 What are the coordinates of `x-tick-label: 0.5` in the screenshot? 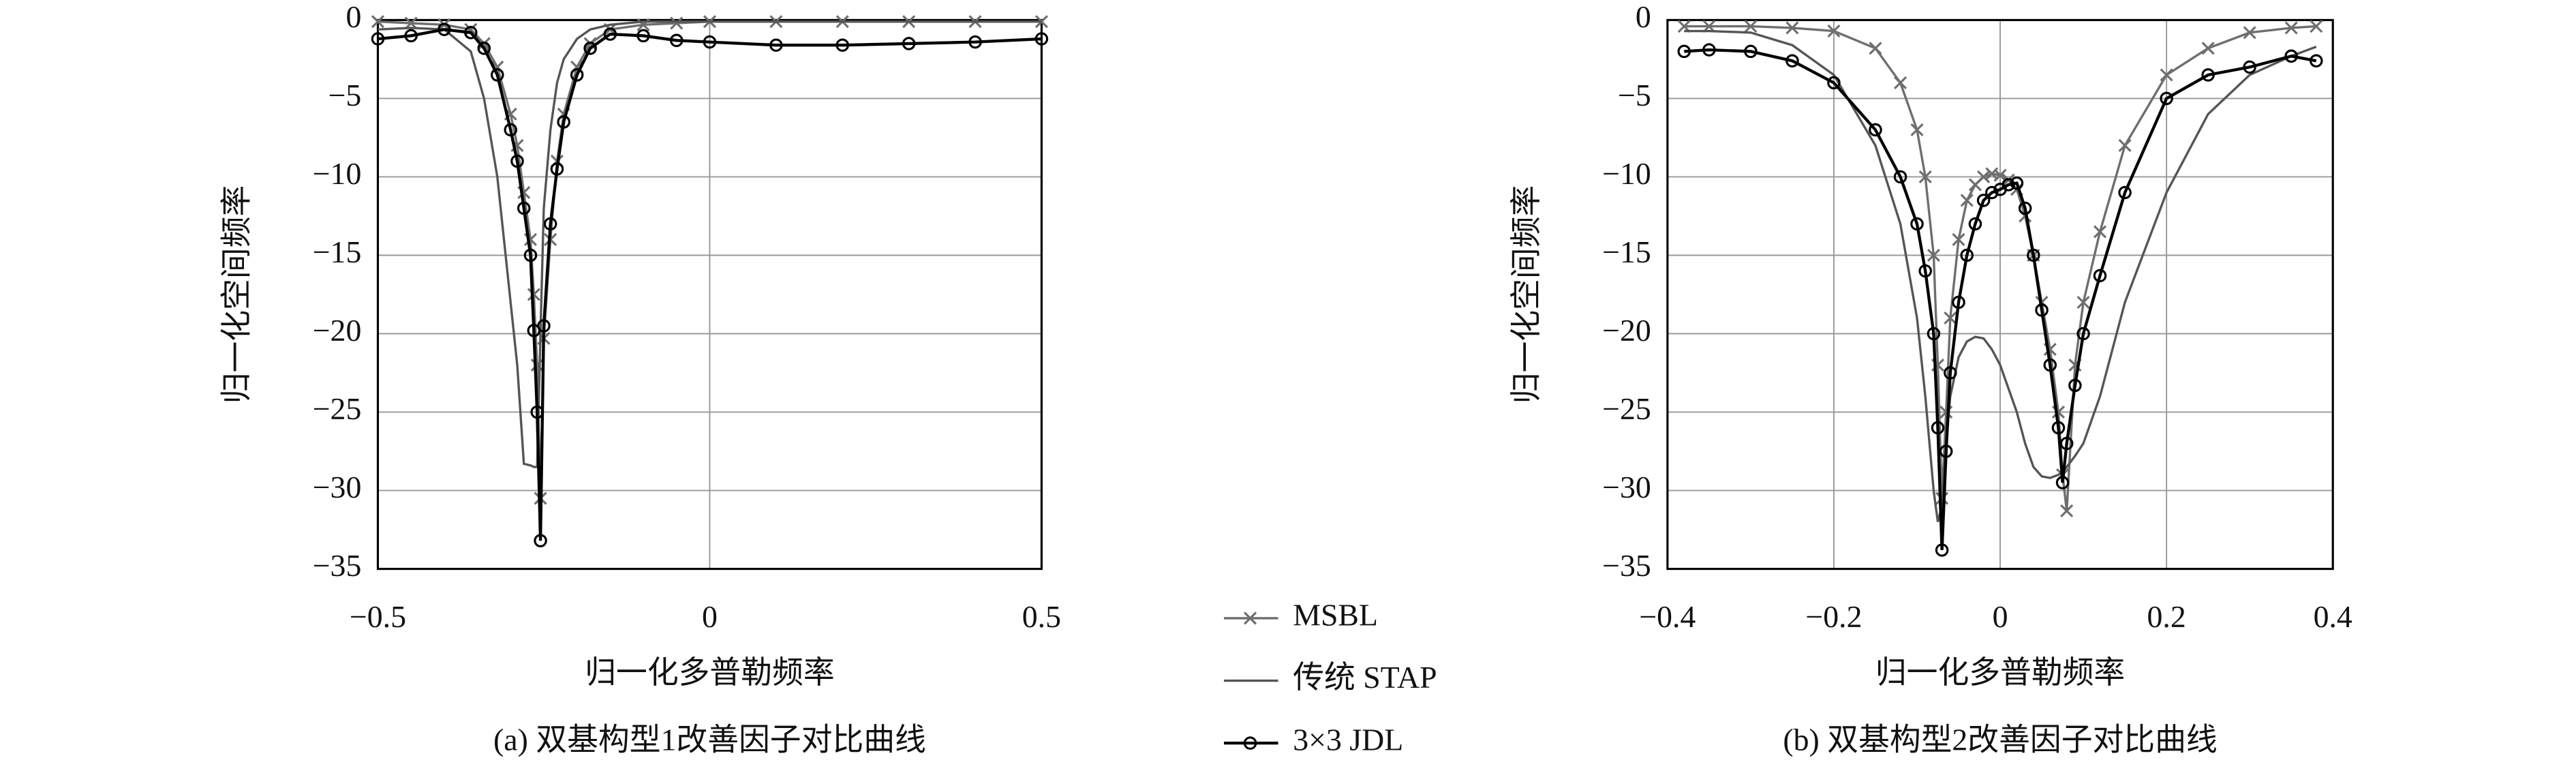 It's located at (1041, 616).